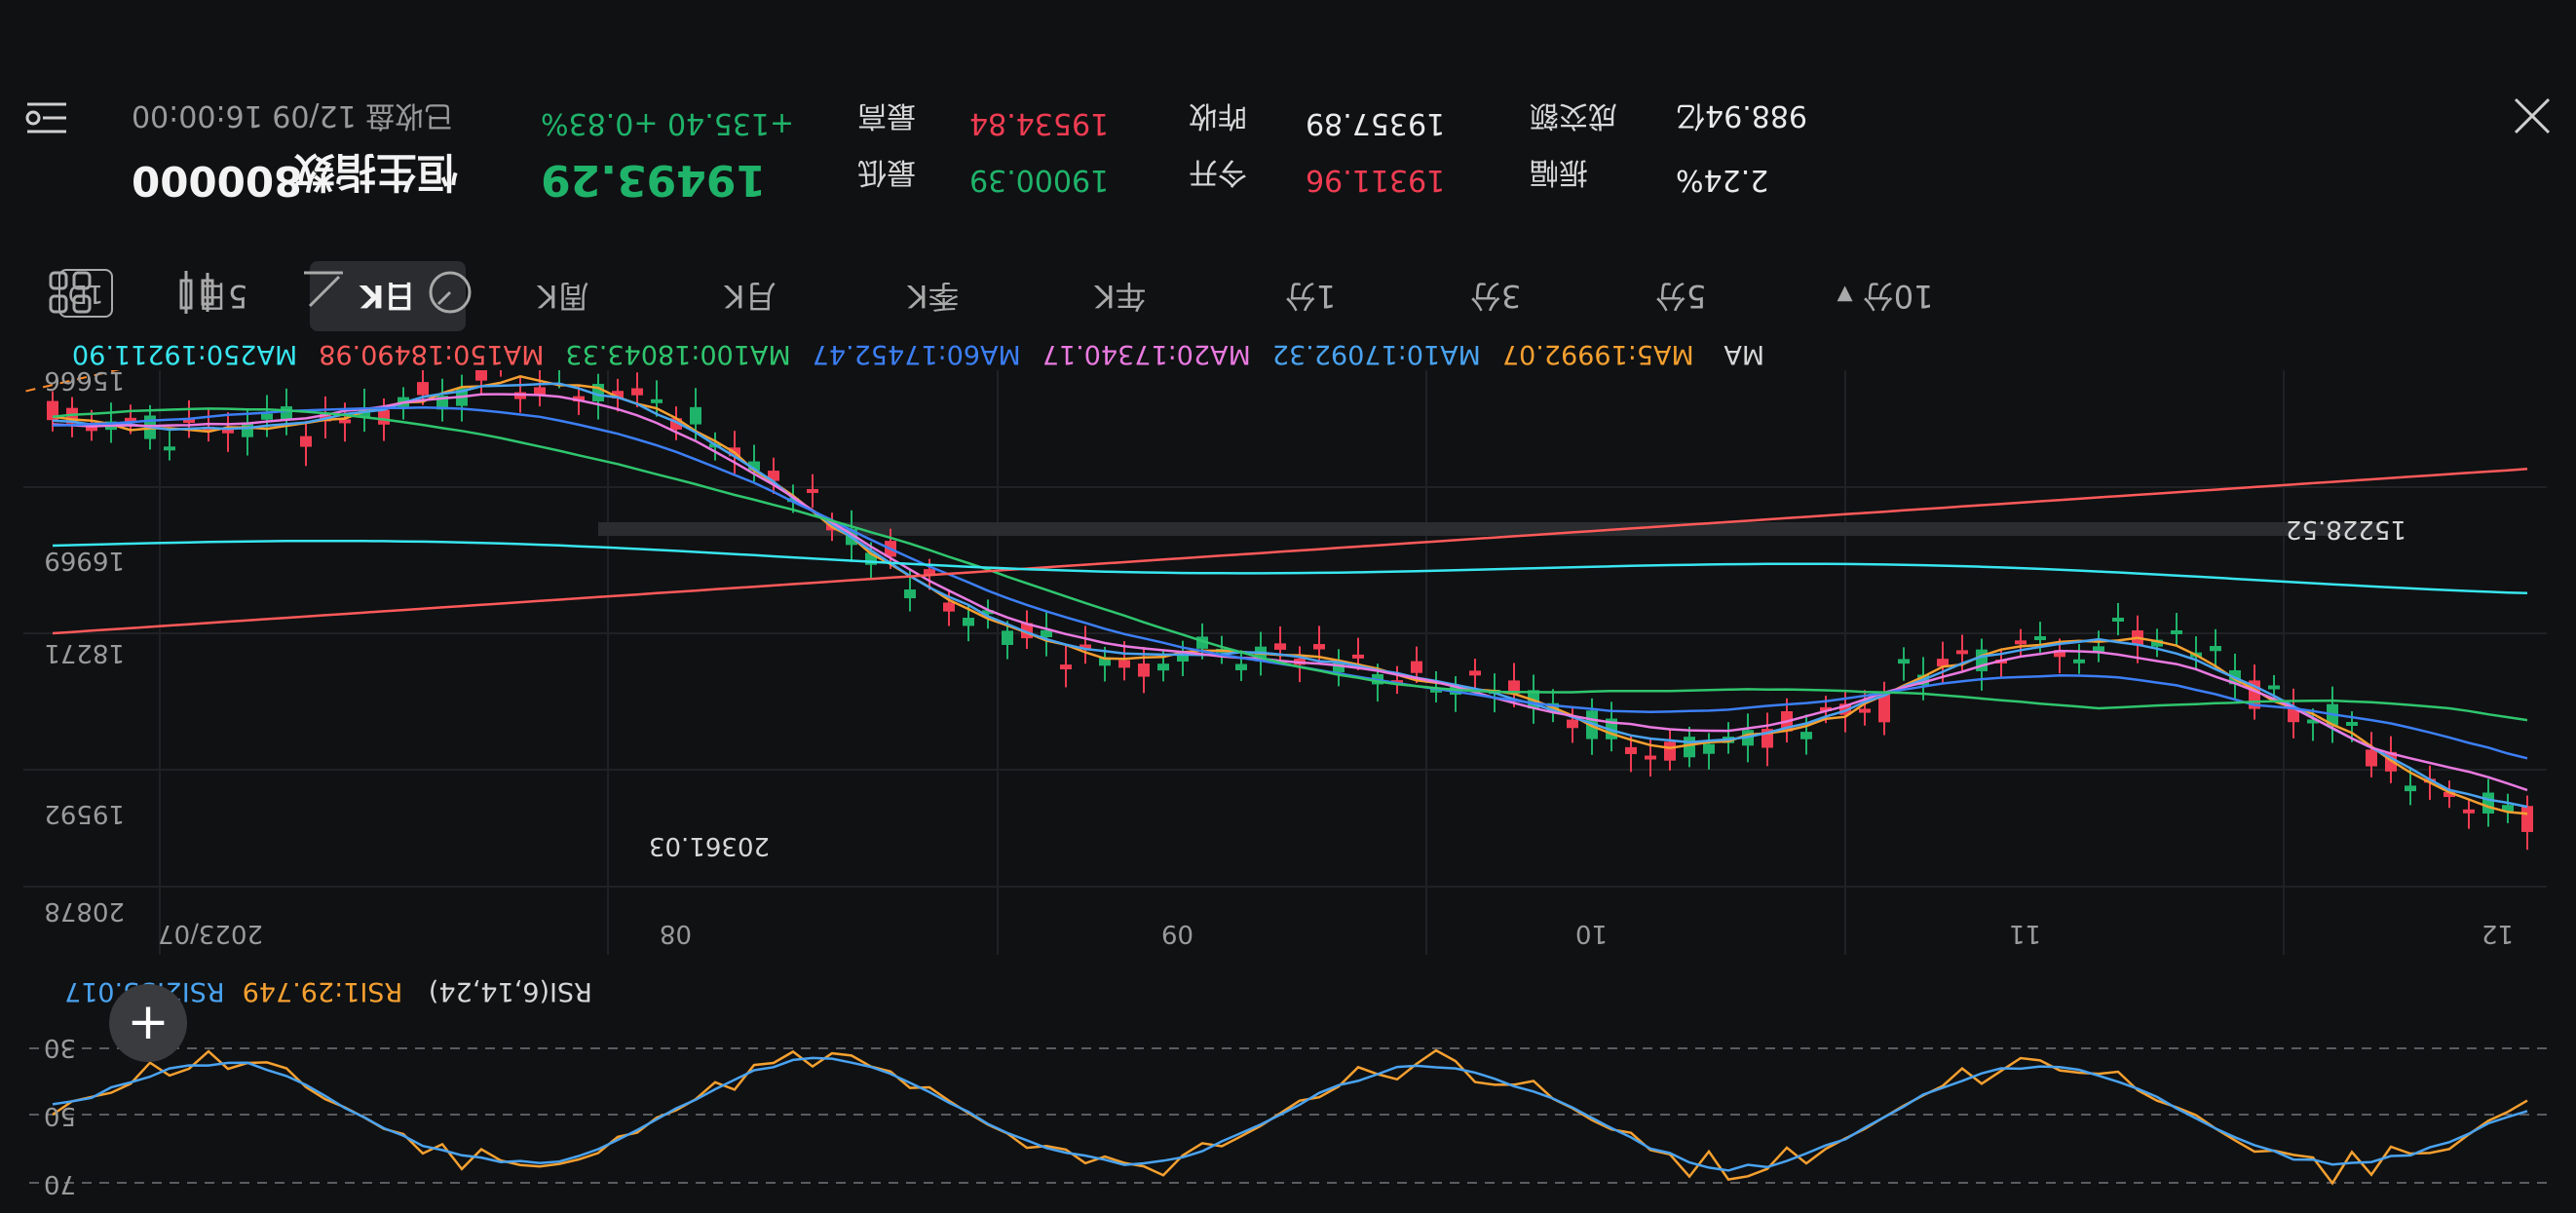 The height and width of the screenshot is (1213, 2576). What do you see at coordinates (70, 292) in the screenshot?
I see `grid-icon` at bounding box center [70, 292].